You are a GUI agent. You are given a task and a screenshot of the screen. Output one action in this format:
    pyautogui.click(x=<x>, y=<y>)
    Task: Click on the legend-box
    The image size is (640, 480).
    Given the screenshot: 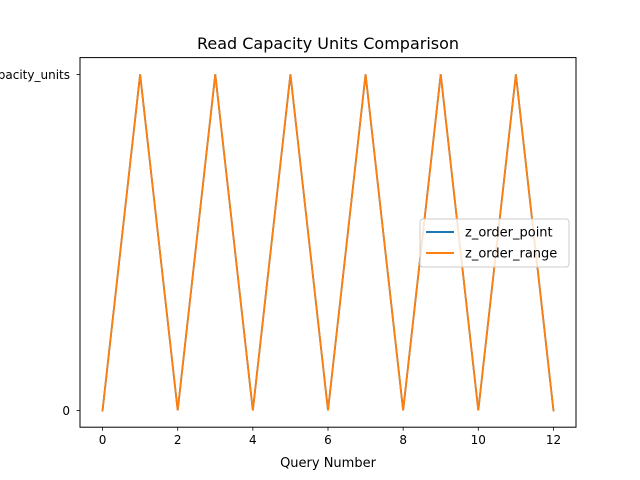 What is the action you would take?
    pyautogui.click(x=494, y=243)
    